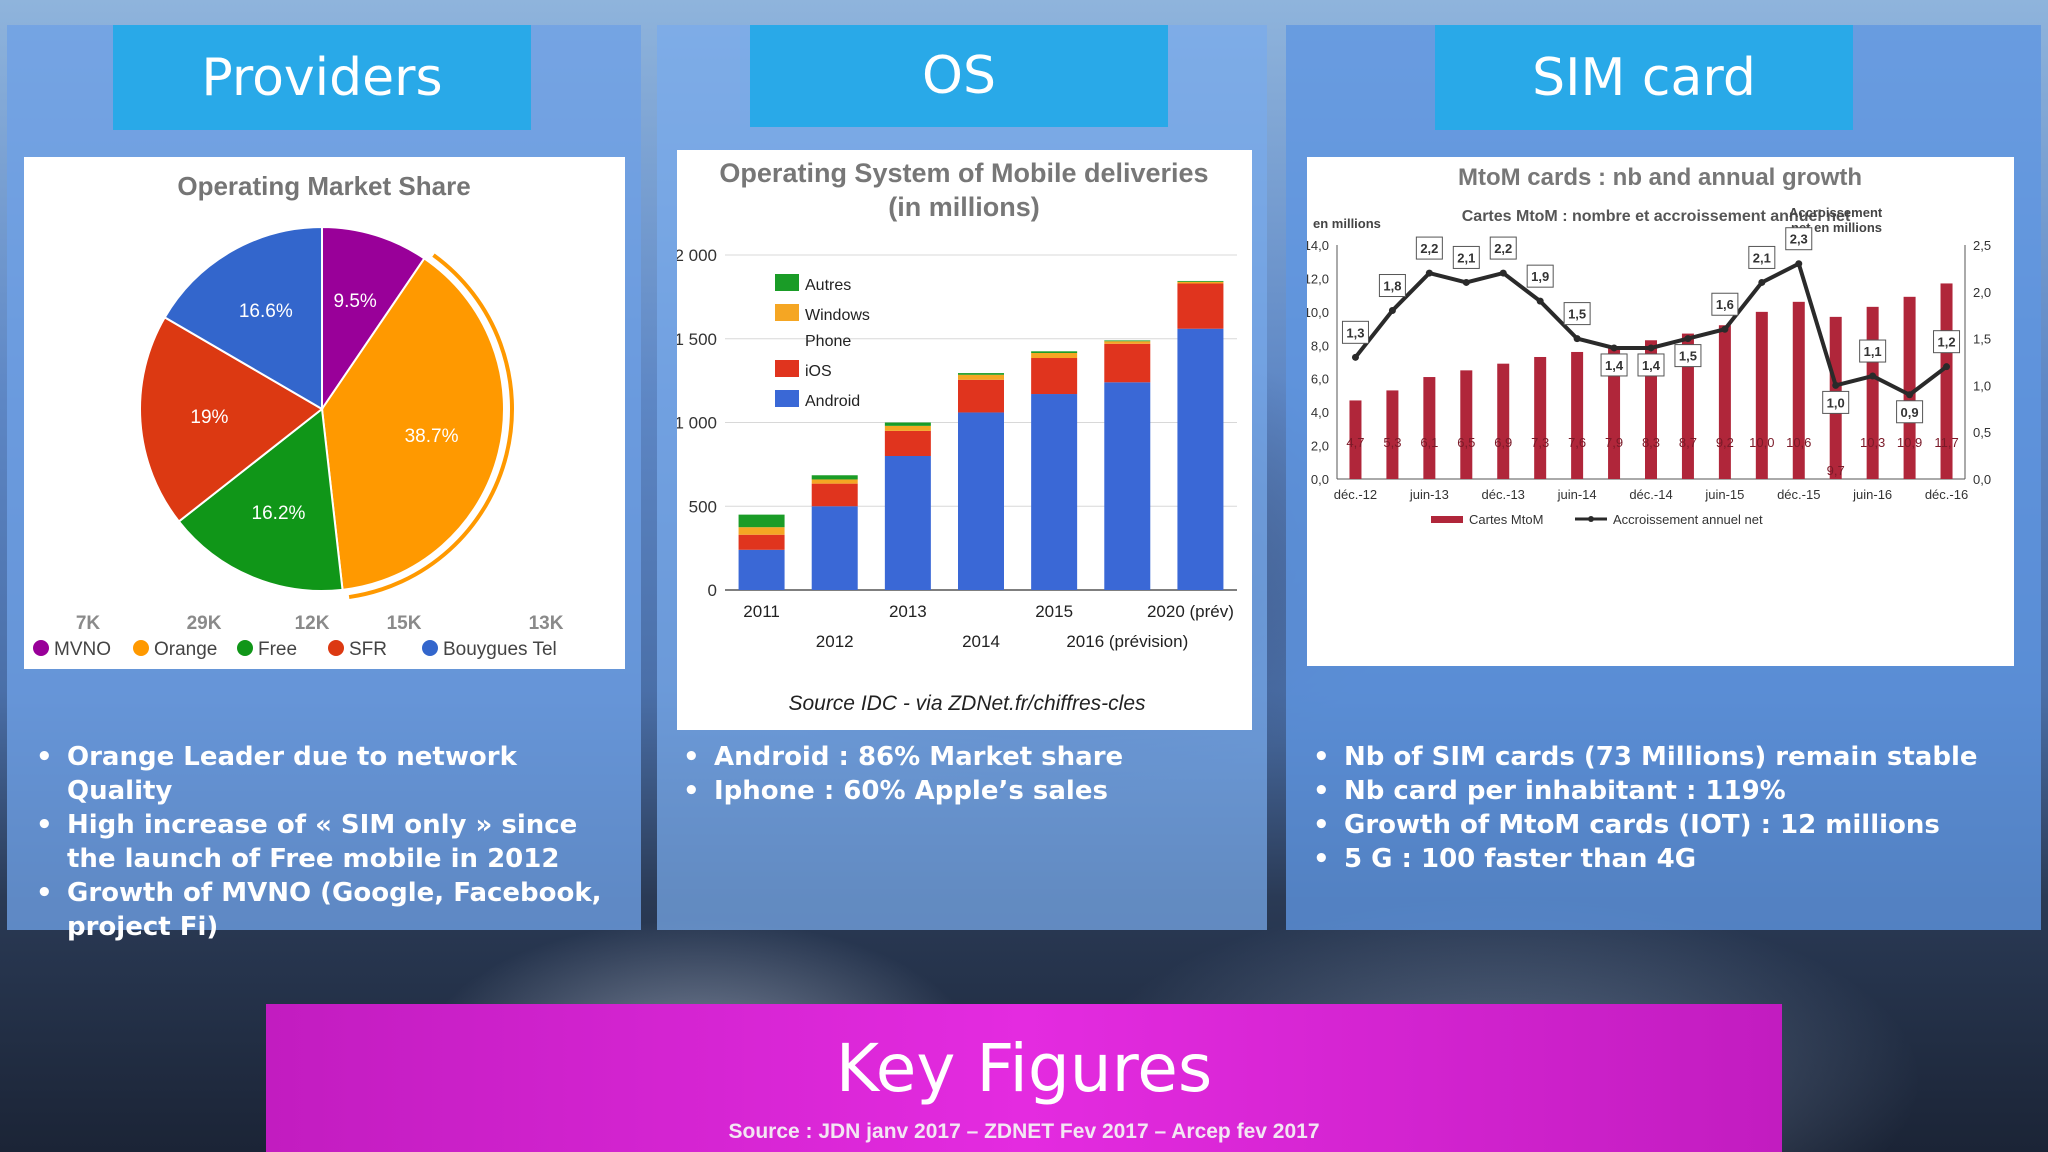 The height and width of the screenshot is (1152, 2048). I want to click on bar-value-label: 11,7, so click(1946, 442).